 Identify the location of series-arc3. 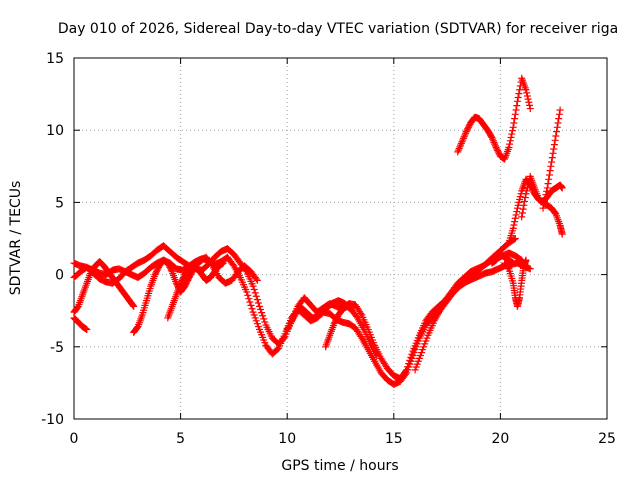
(104, 287).